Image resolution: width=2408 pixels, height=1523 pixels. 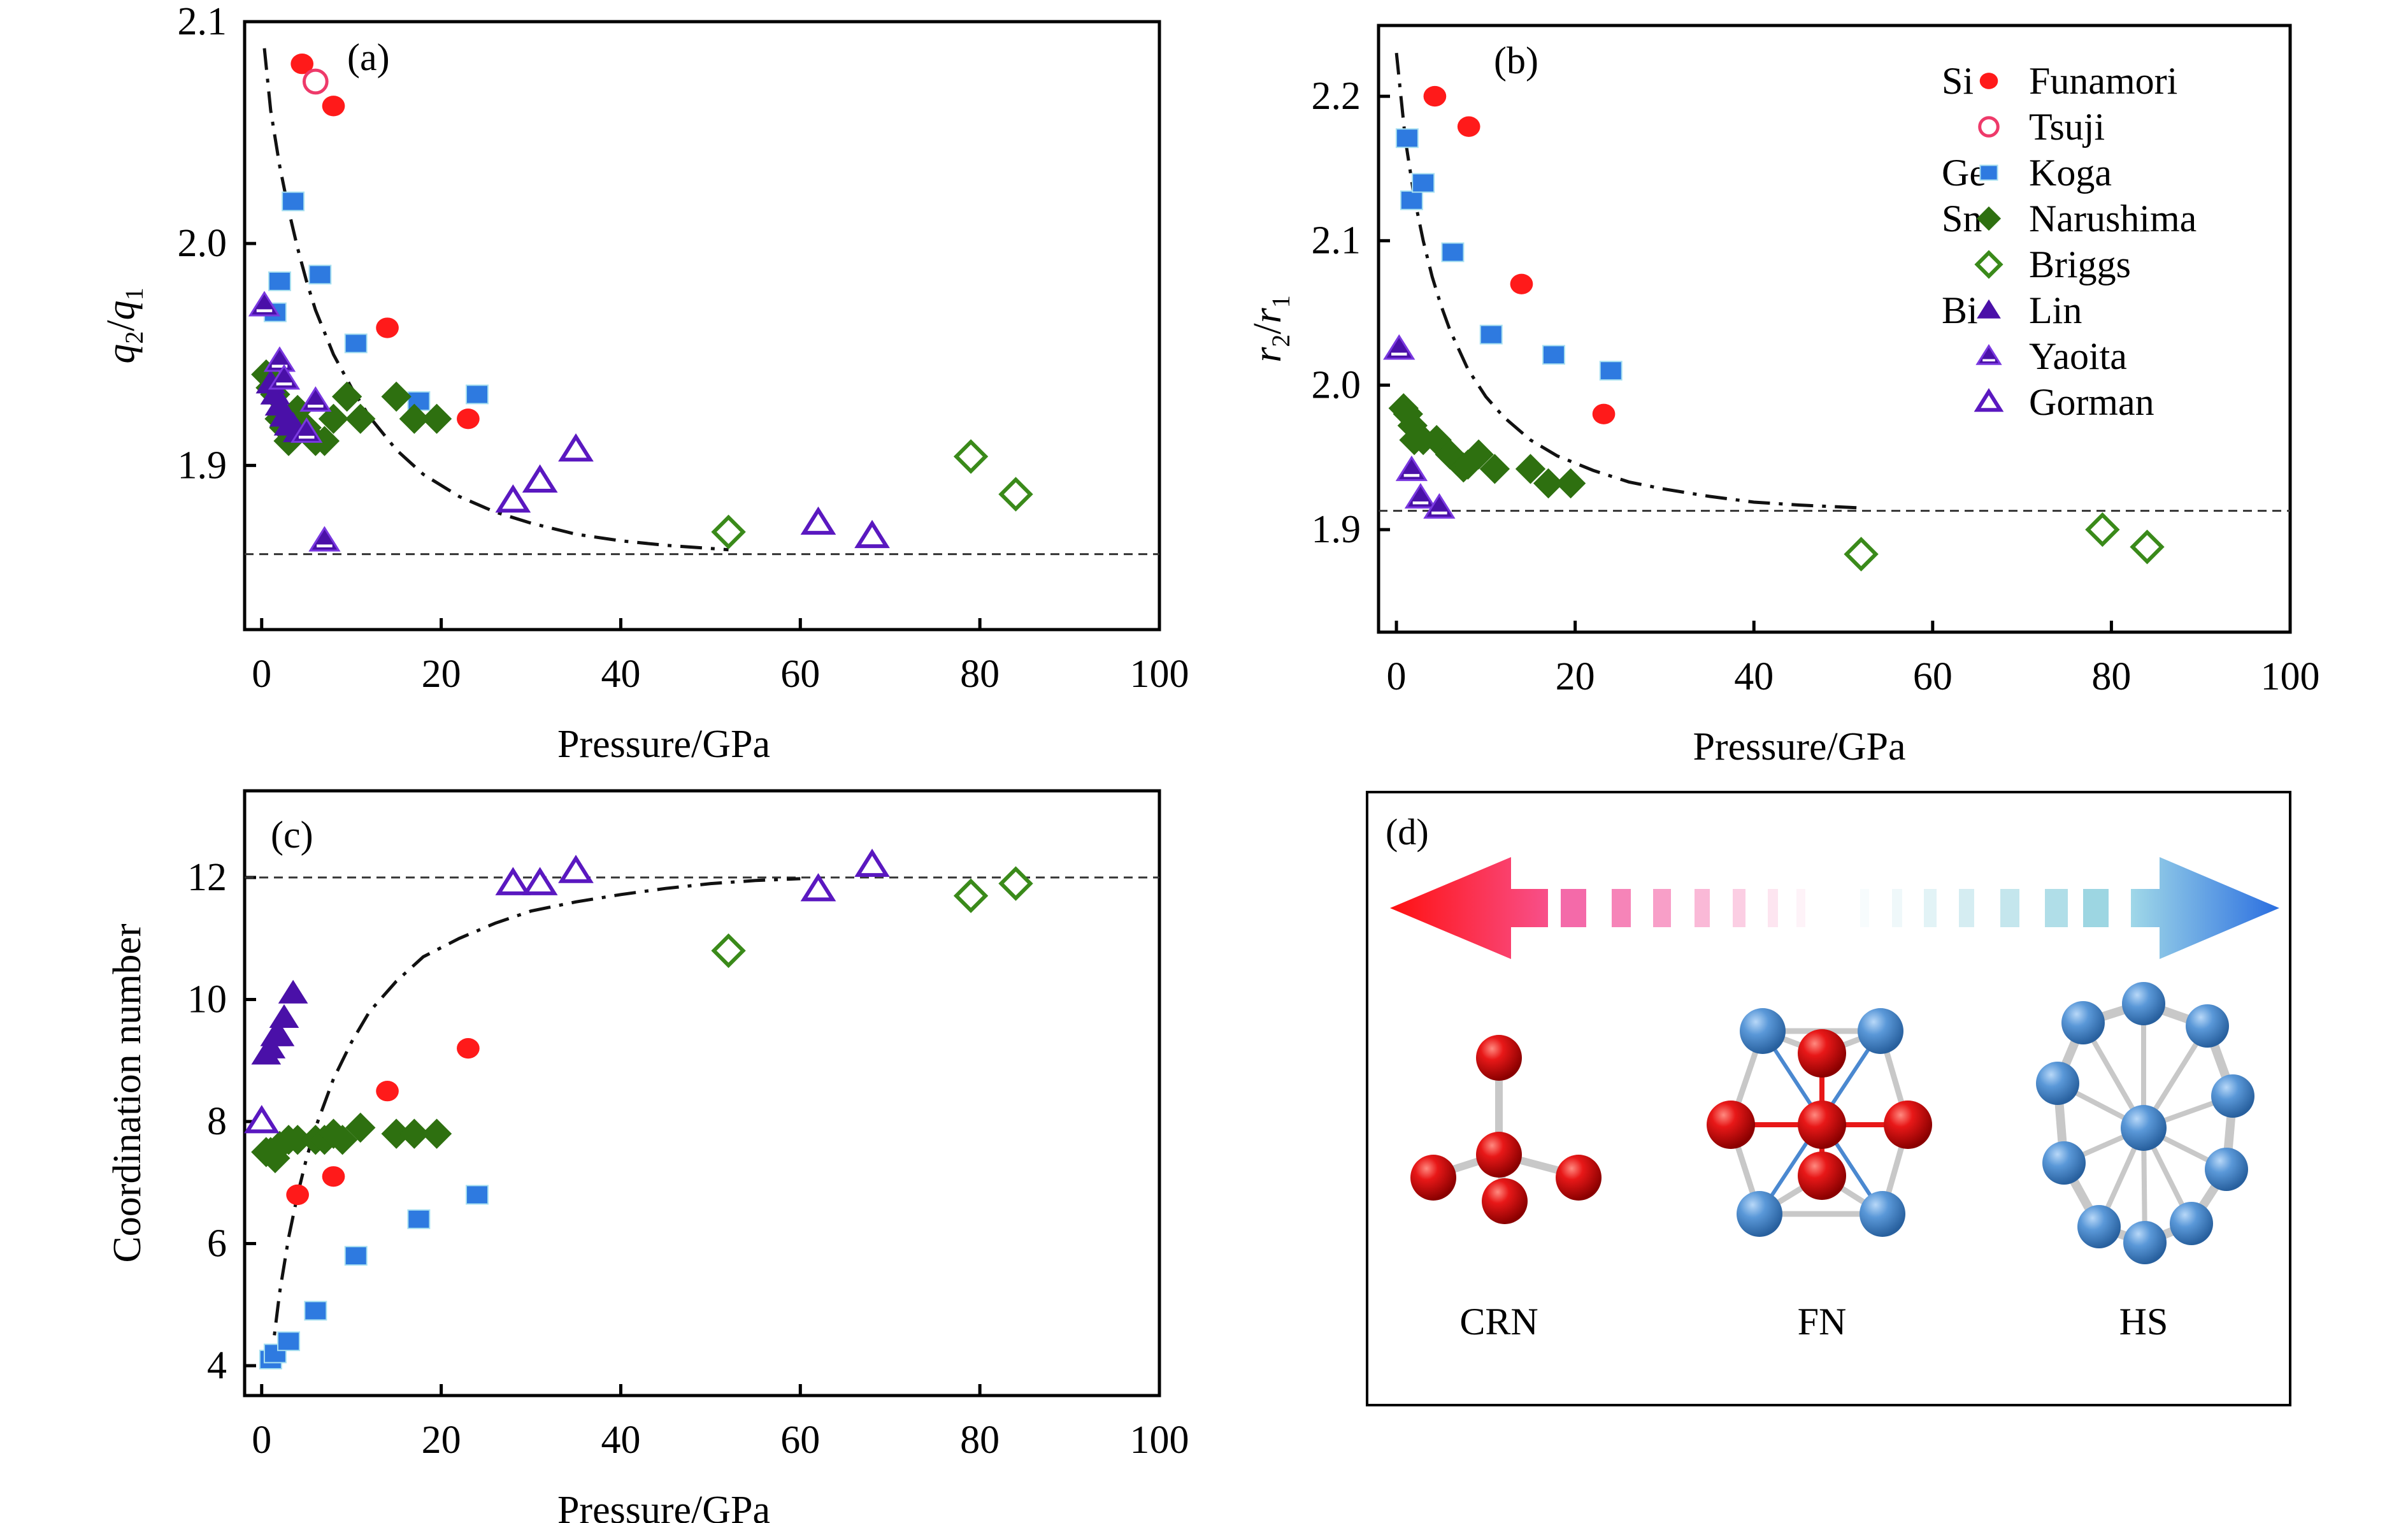 I want to click on series-briggs, so click(x=872, y=494).